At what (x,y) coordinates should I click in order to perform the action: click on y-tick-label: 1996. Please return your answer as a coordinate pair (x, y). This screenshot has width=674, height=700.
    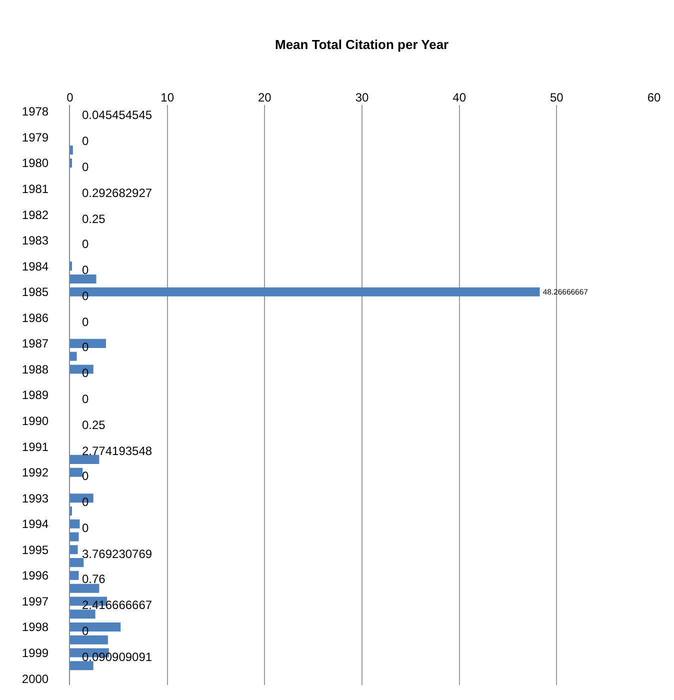
    Looking at the image, I should click on (35, 575).